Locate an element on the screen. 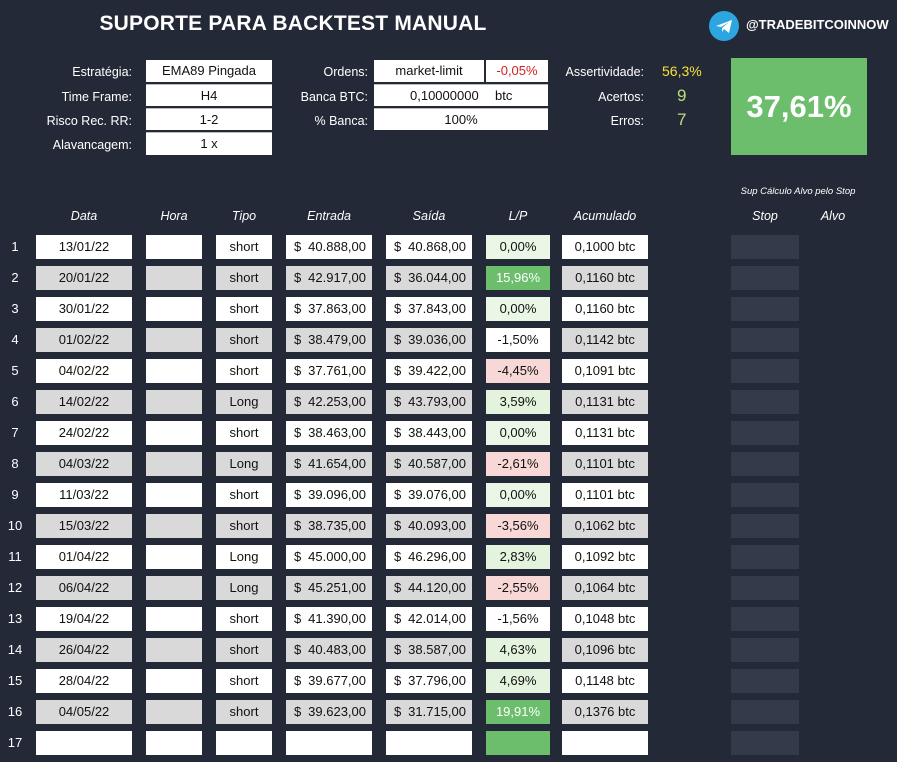 The height and width of the screenshot is (762, 897). cell-entrada: $40.483,00 is located at coordinates (329, 650).